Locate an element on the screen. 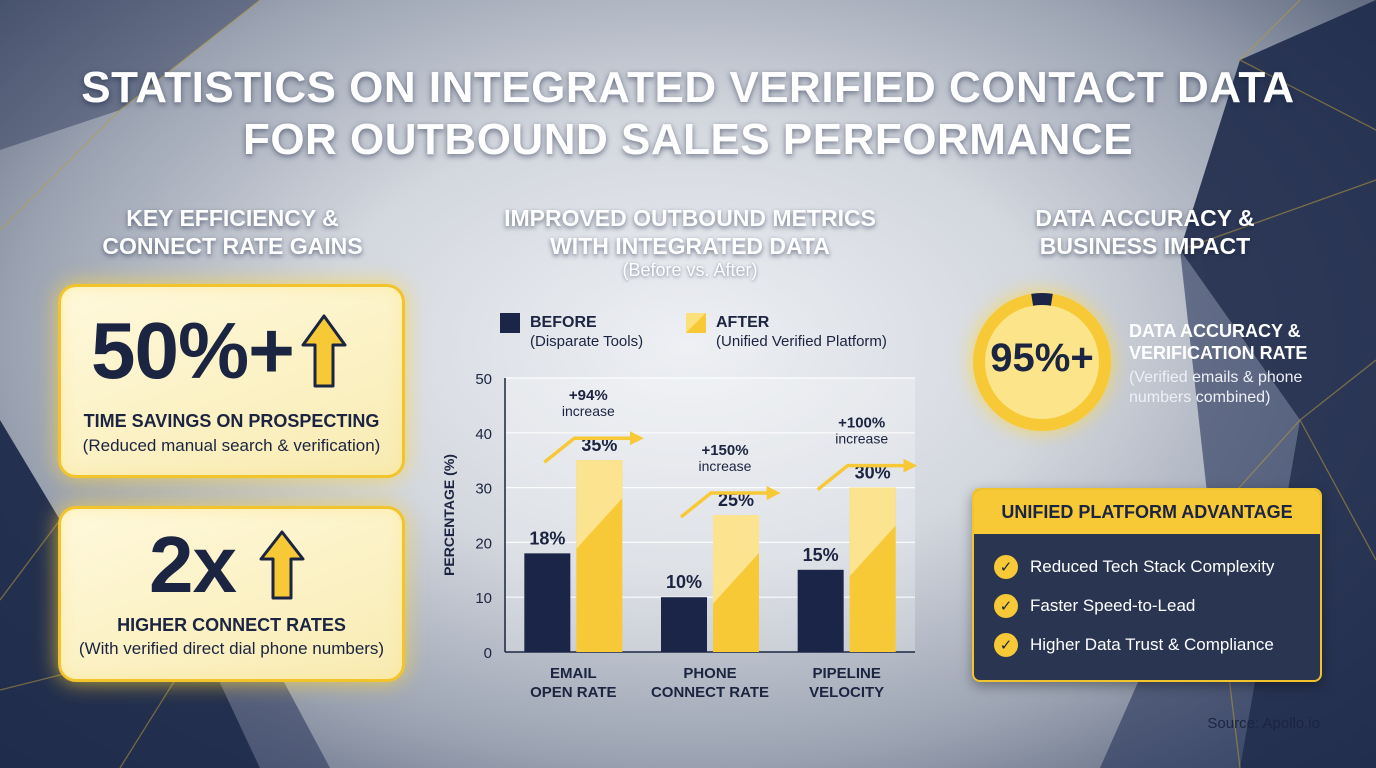 Image resolution: width=1376 pixels, height=768 pixels. right-heading-line-1: DATA ACCURACY & is located at coordinates (1145, 218).